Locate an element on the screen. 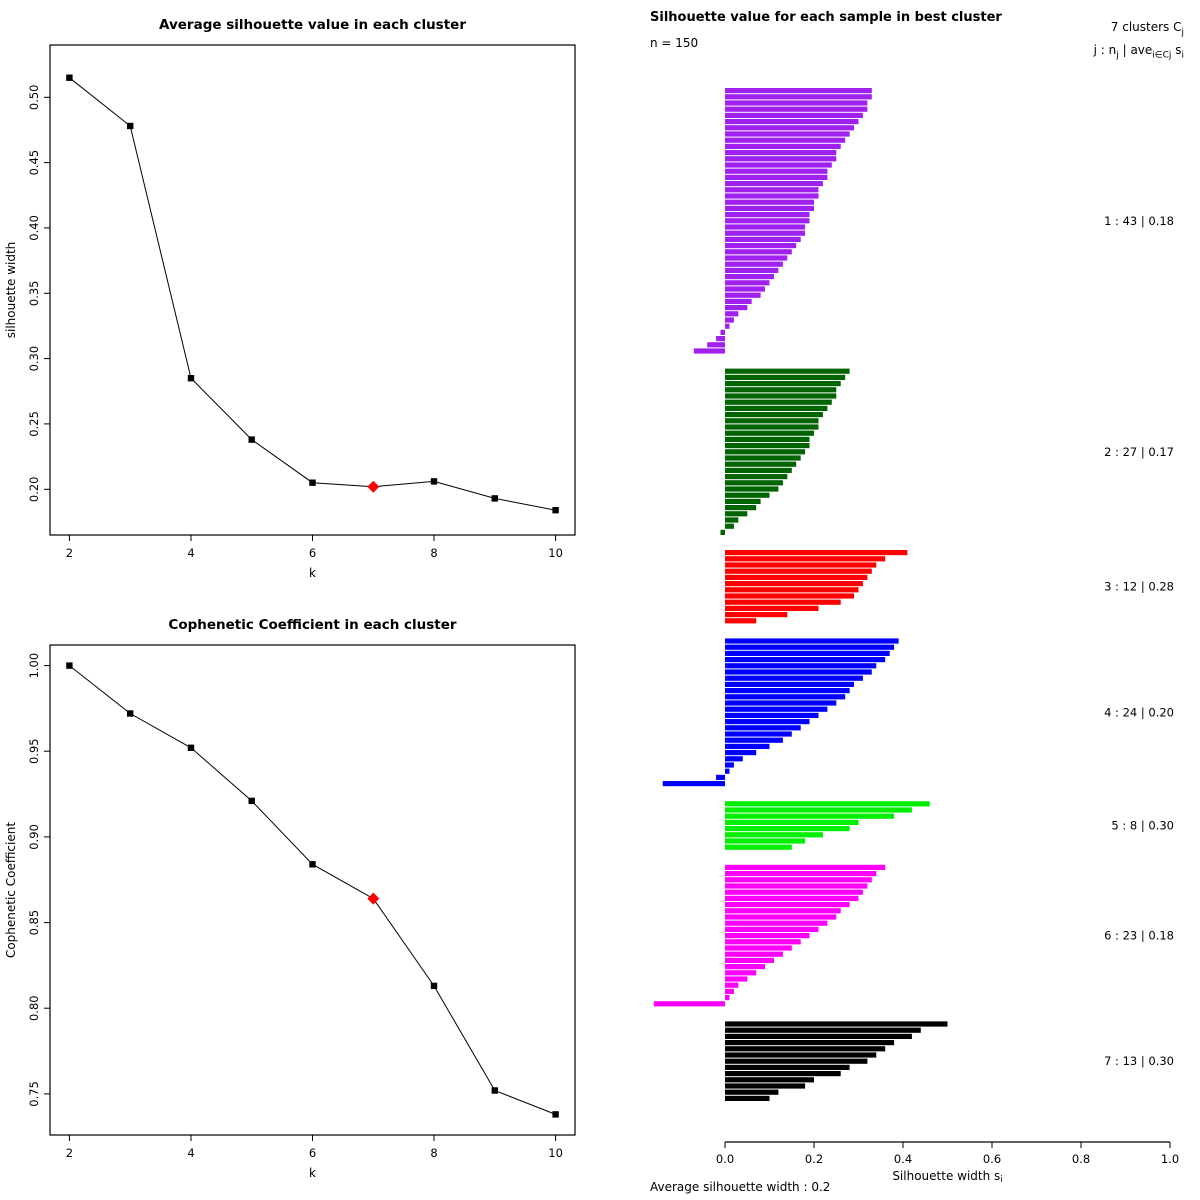 This screenshot has height=1200, width=1200. cluster-label: 3 : 12 | 0.28 is located at coordinates (1139, 587).